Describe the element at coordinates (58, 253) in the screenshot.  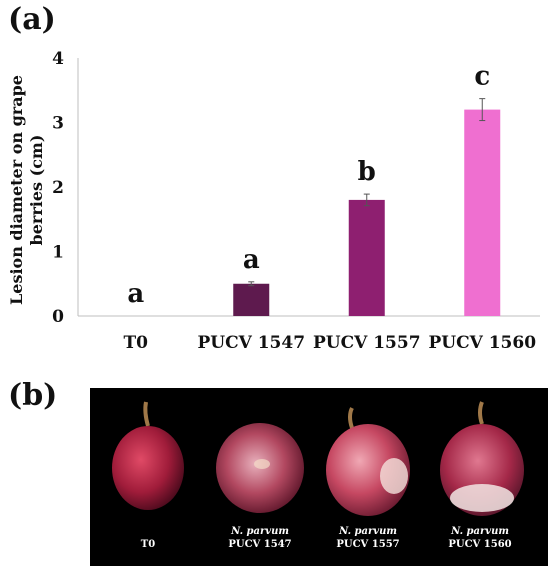
I see `y-tick-label: 1` at that location.